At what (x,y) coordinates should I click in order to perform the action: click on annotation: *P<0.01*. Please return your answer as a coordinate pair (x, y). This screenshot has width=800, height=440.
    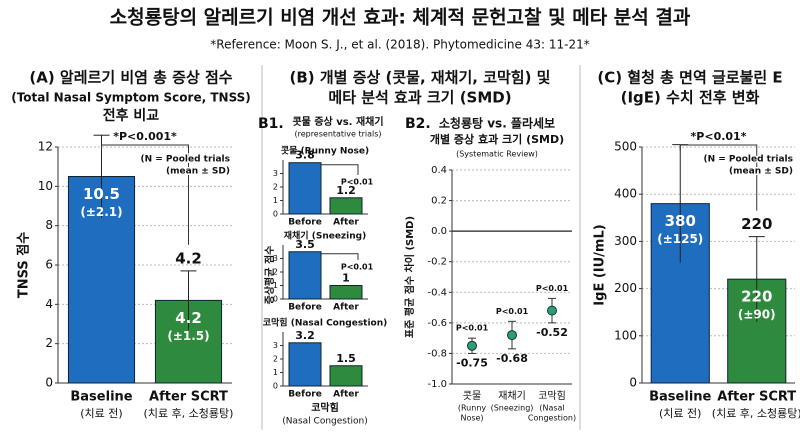
    Looking at the image, I should click on (719, 136).